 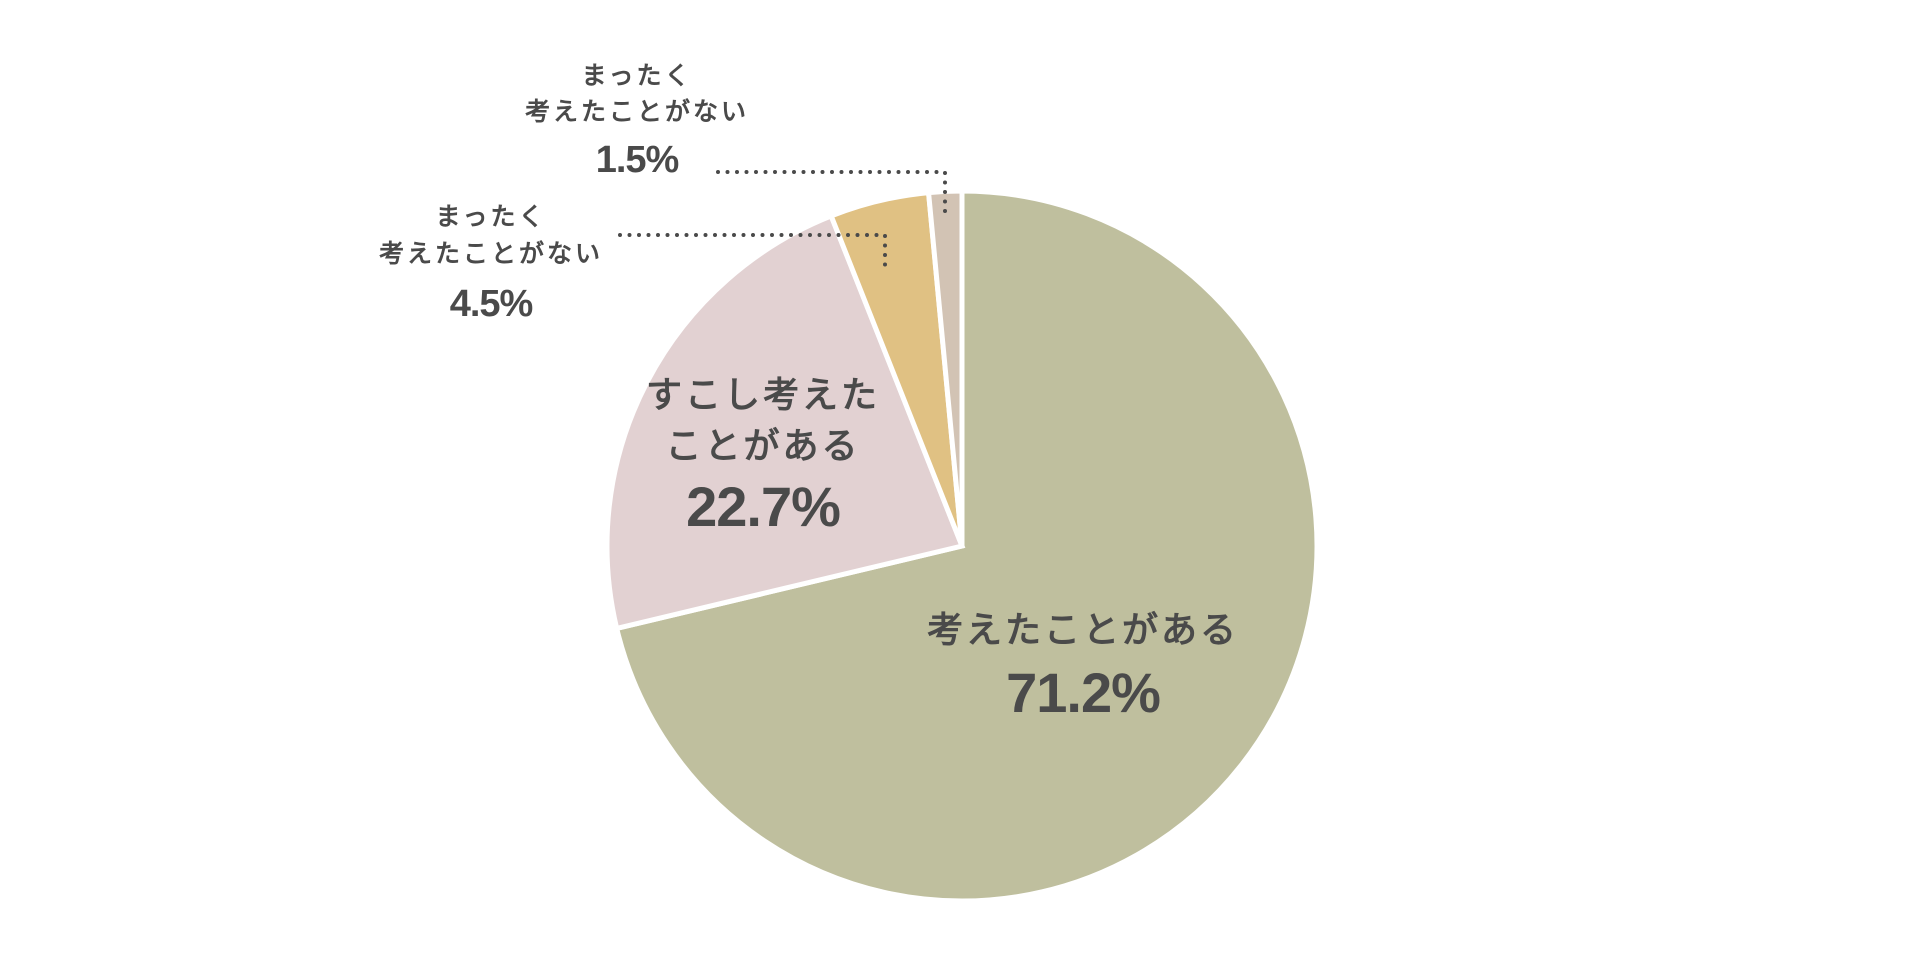 What do you see at coordinates (636, 75) in the screenshot?
I see `slice-label-3-line-0: まったく` at bounding box center [636, 75].